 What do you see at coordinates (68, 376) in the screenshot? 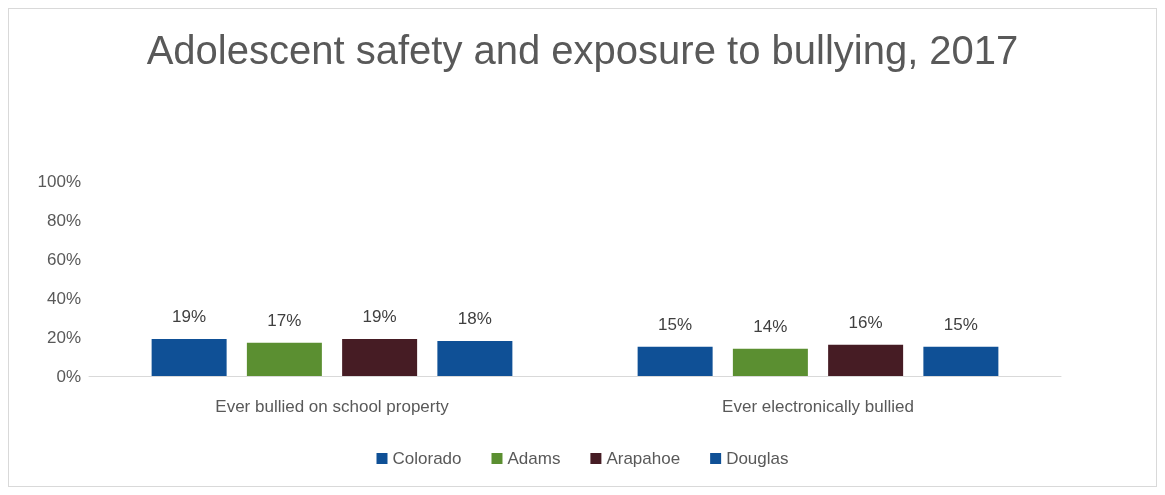
I see `y-tick-label: 0%` at bounding box center [68, 376].